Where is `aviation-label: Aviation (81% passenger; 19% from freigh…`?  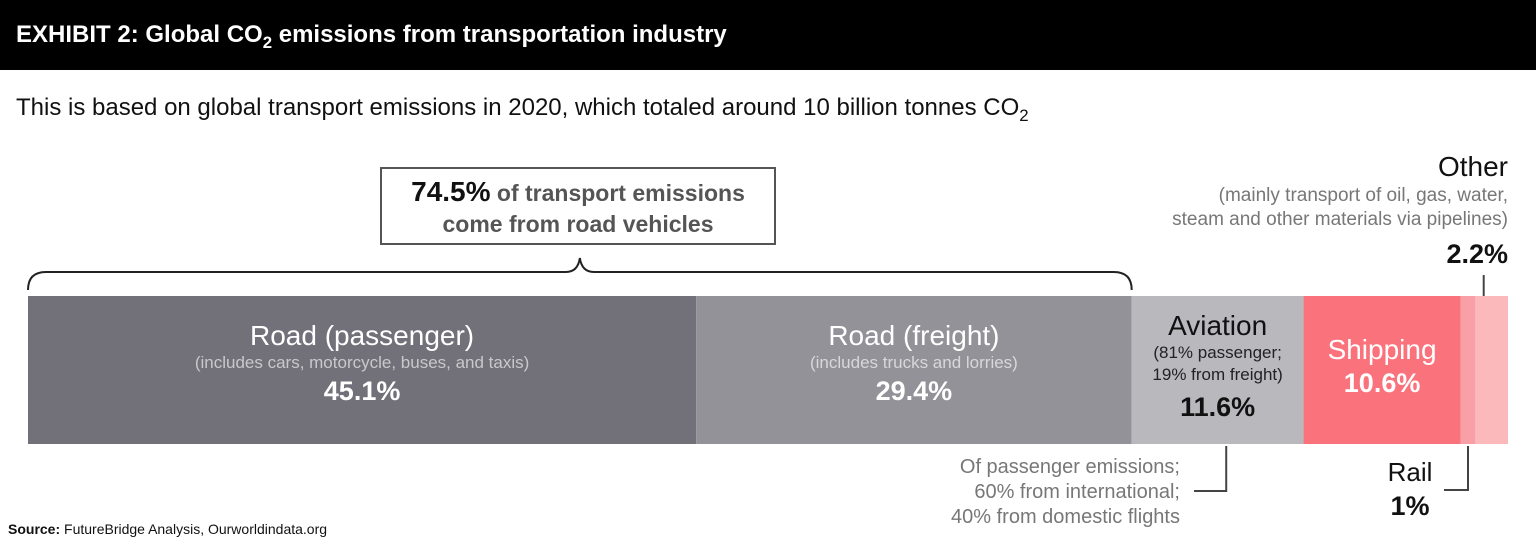
aviation-label: Aviation (81% passenger; 19% from freigh… is located at coordinates (1218, 367).